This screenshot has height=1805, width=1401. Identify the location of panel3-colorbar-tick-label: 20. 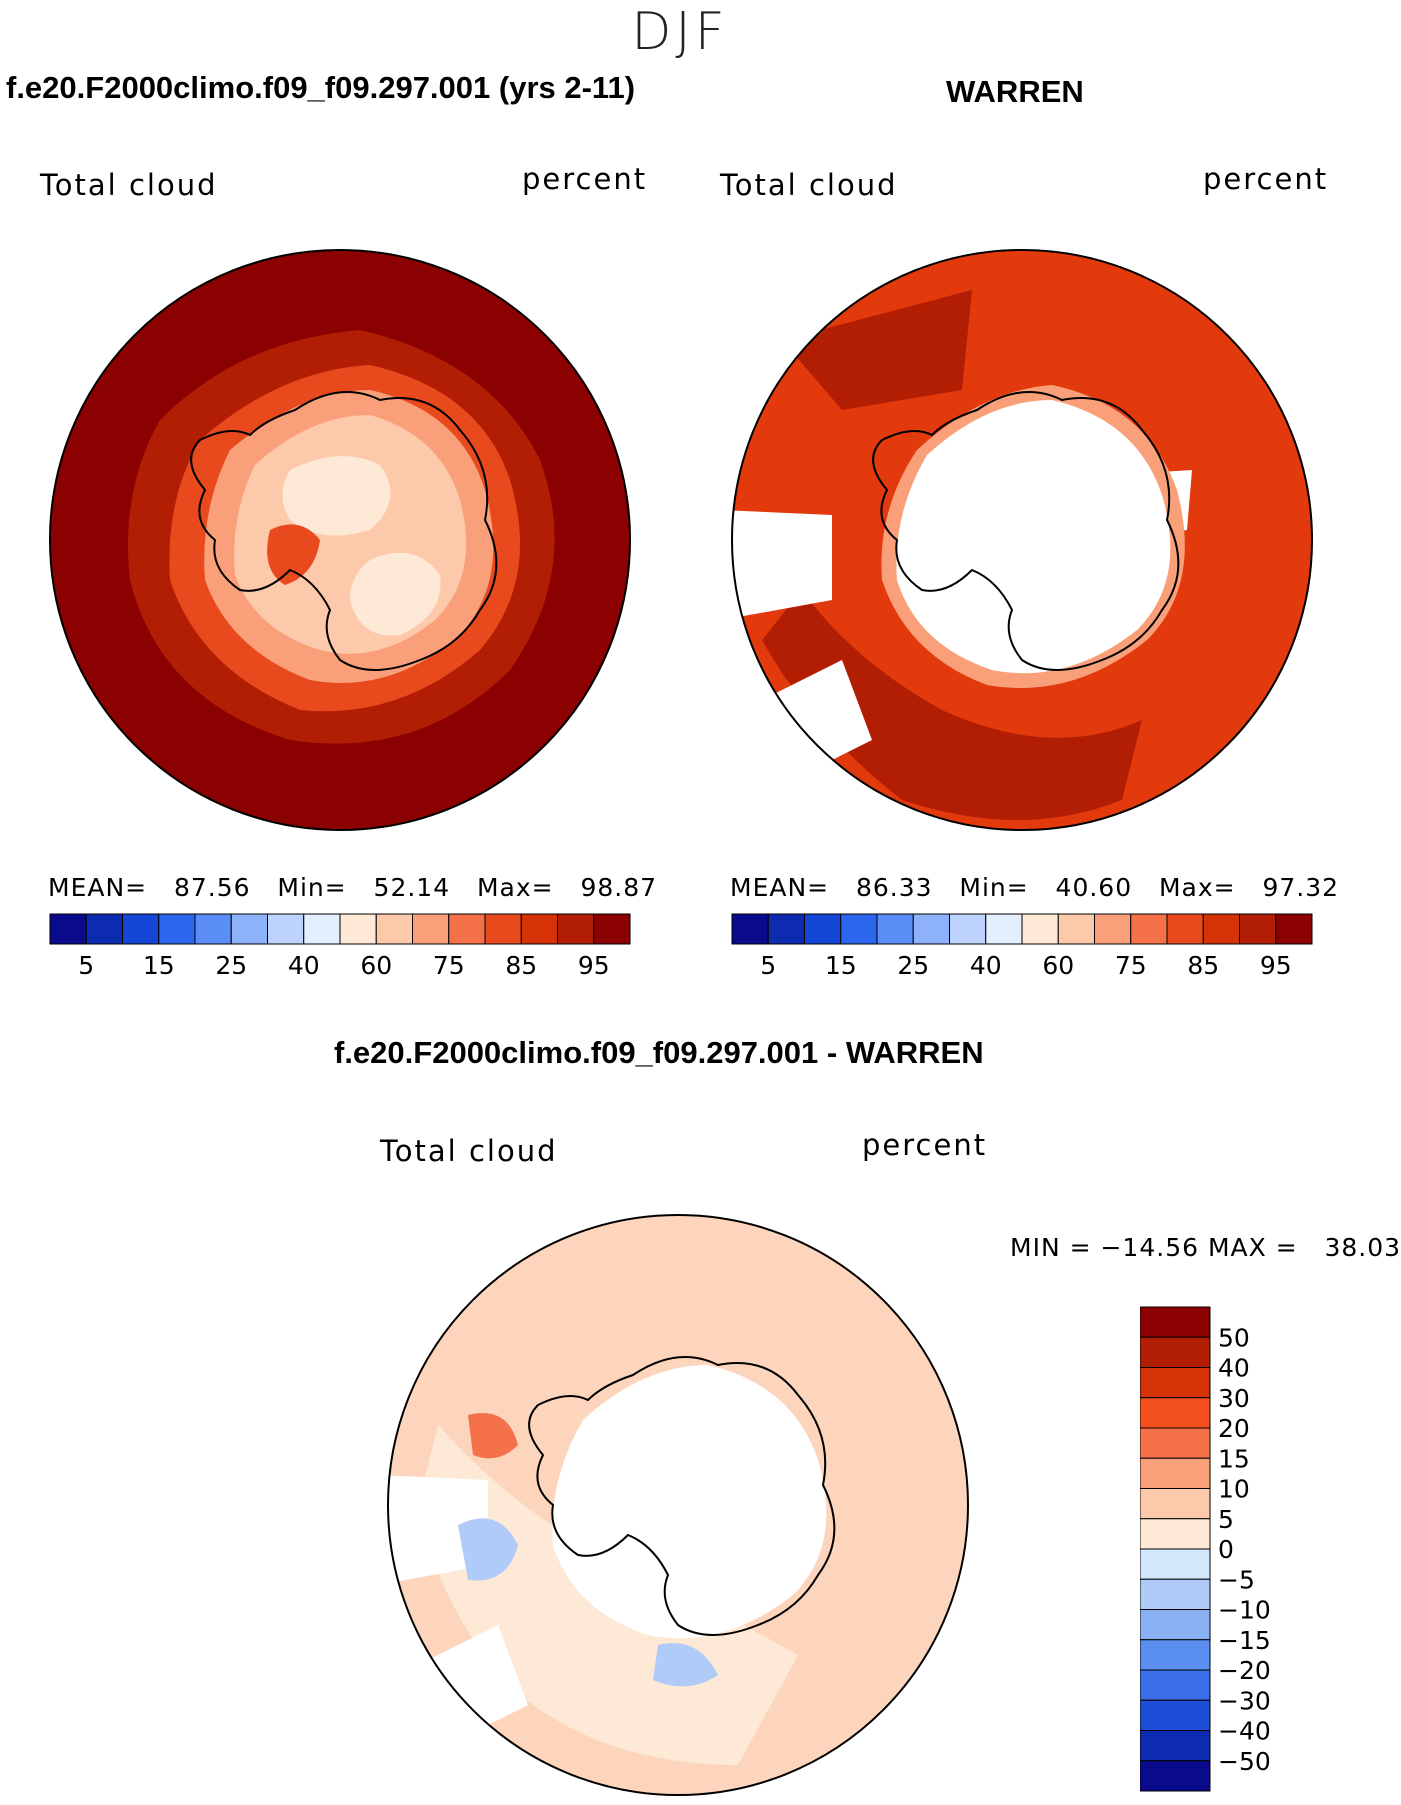
(1234, 1428).